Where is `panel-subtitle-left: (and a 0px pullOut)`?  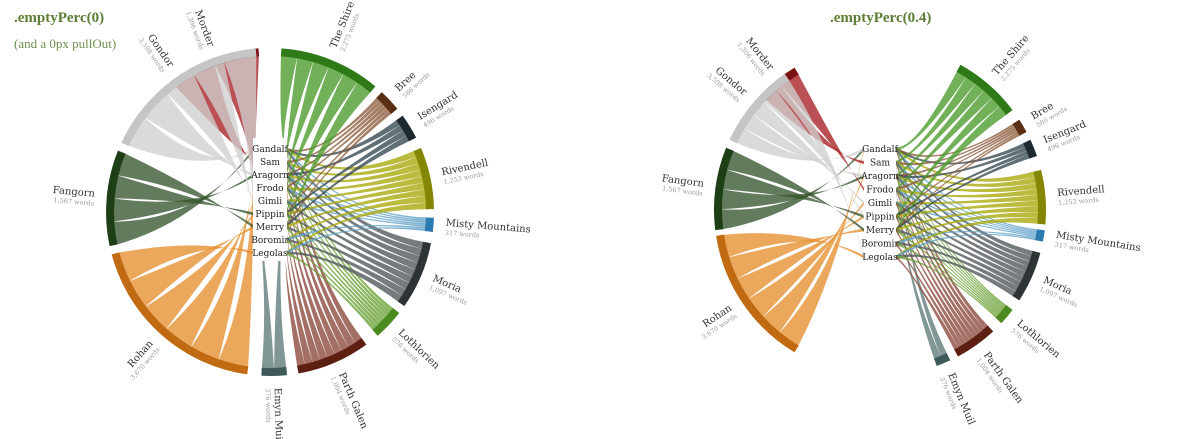
panel-subtitle-left: (and a 0px pullOut) is located at coordinates (65, 43).